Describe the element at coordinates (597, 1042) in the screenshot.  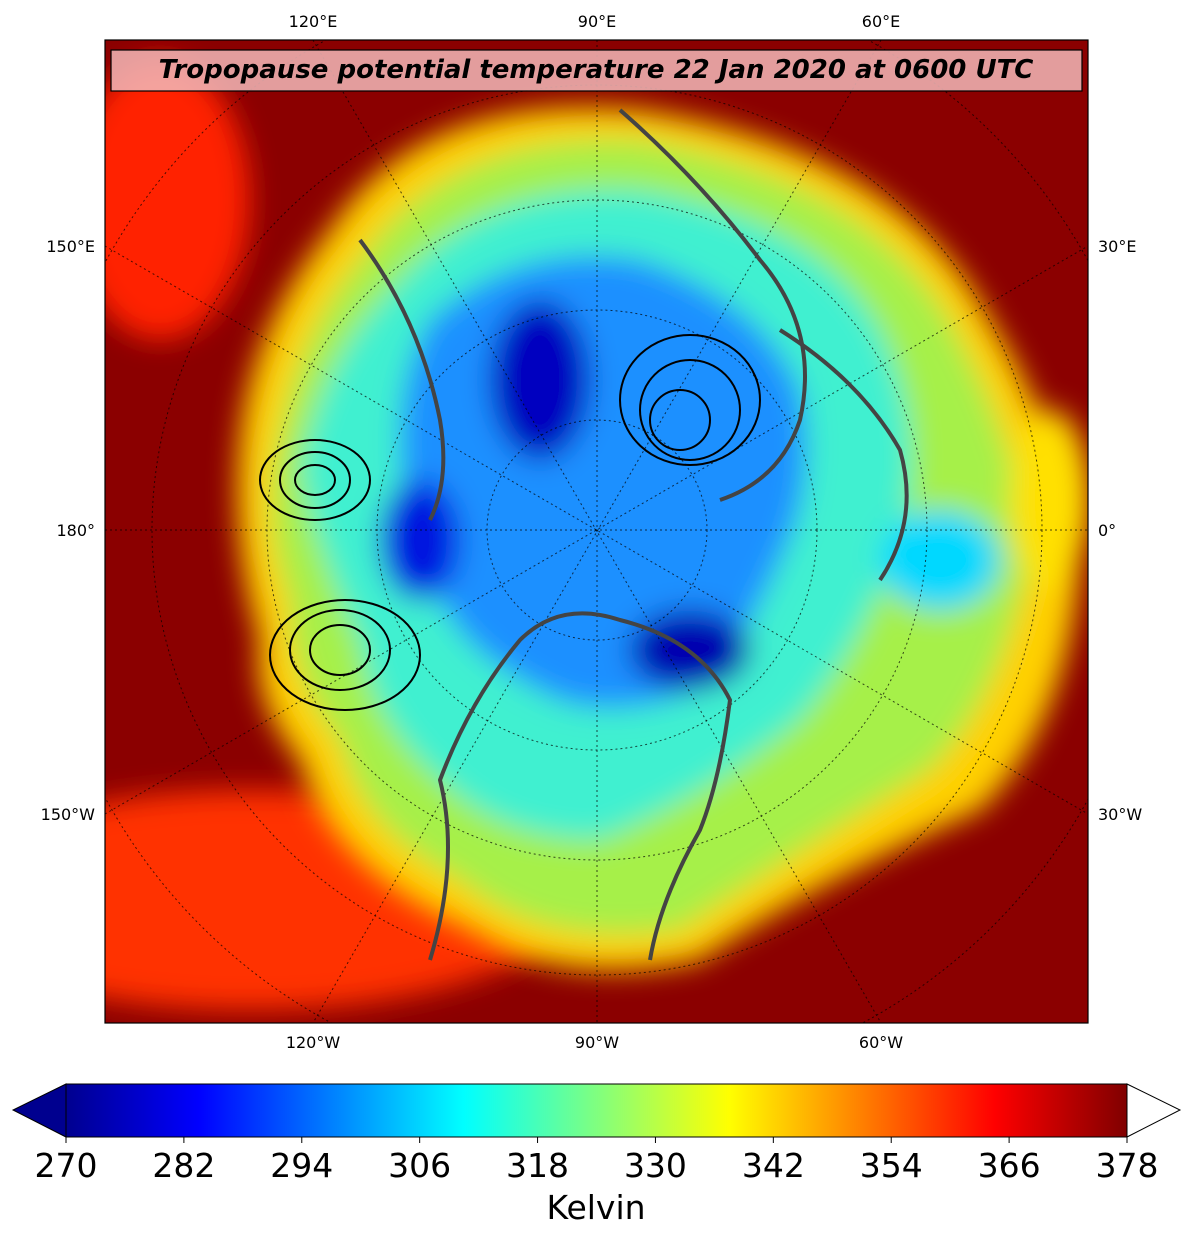
I see `lon-label: 90°W` at that location.